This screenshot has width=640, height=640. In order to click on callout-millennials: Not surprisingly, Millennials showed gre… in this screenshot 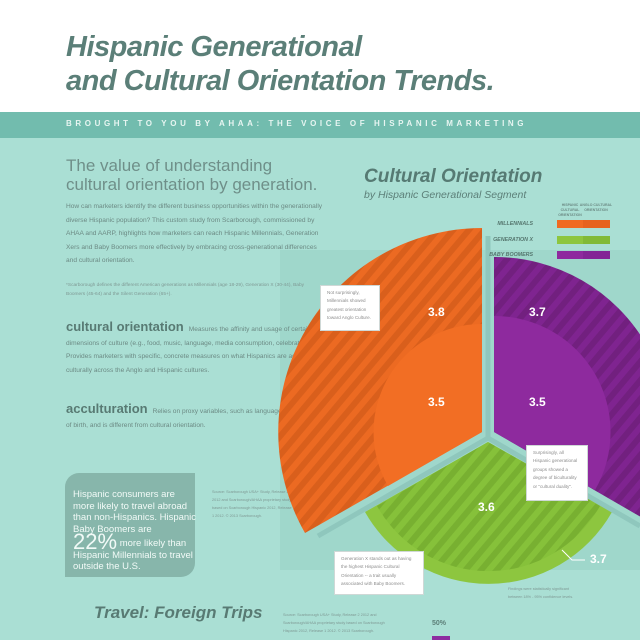, I will do `click(350, 308)`.